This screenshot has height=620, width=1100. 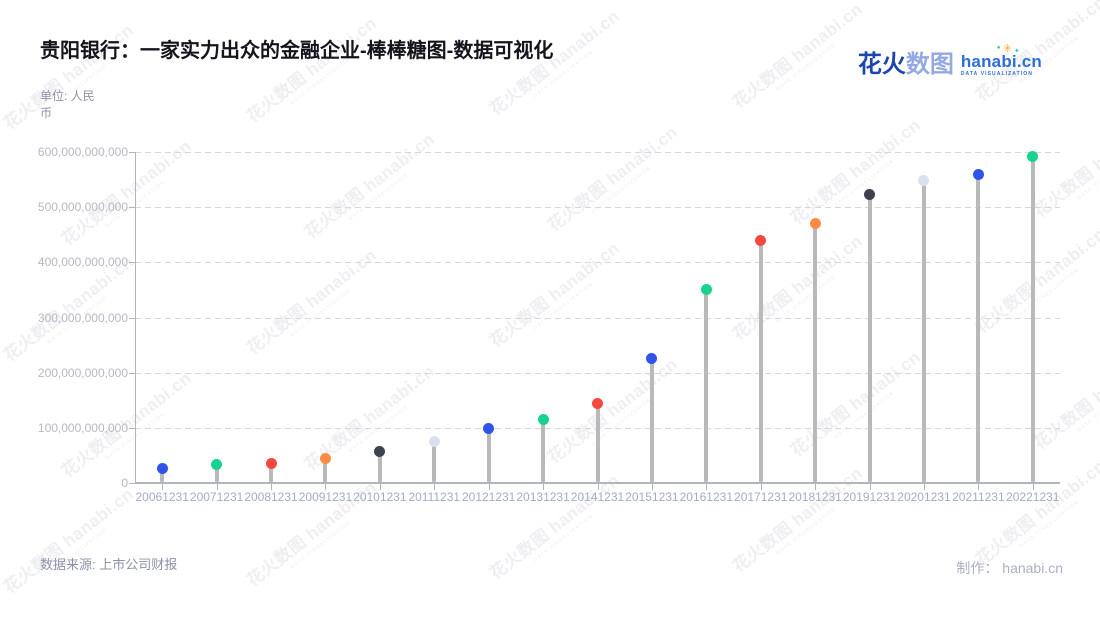 I want to click on y-axis-label: 600,000,000,000, so click(x=82, y=152).